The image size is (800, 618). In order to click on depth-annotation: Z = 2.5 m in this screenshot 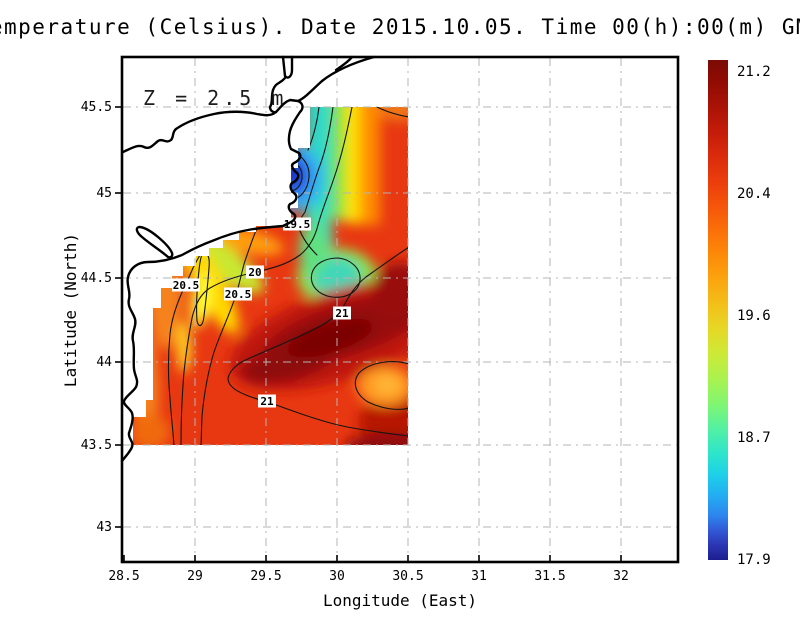, I will do `click(215, 98)`.